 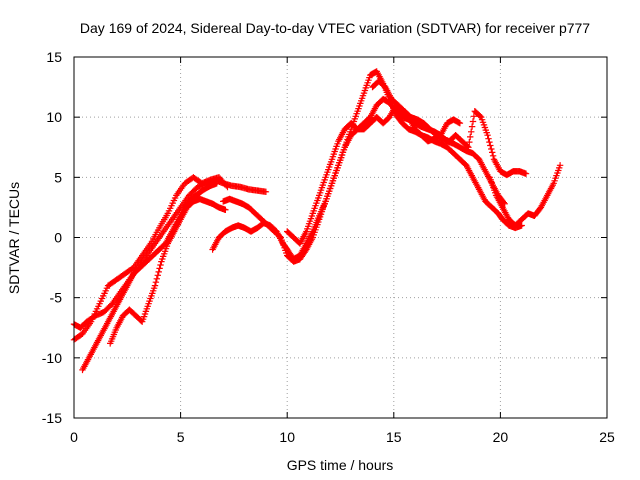 What do you see at coordinates (52, 358) in the screenshot?
I see `y-tick-label: -10` at bounding box center [52, 358].